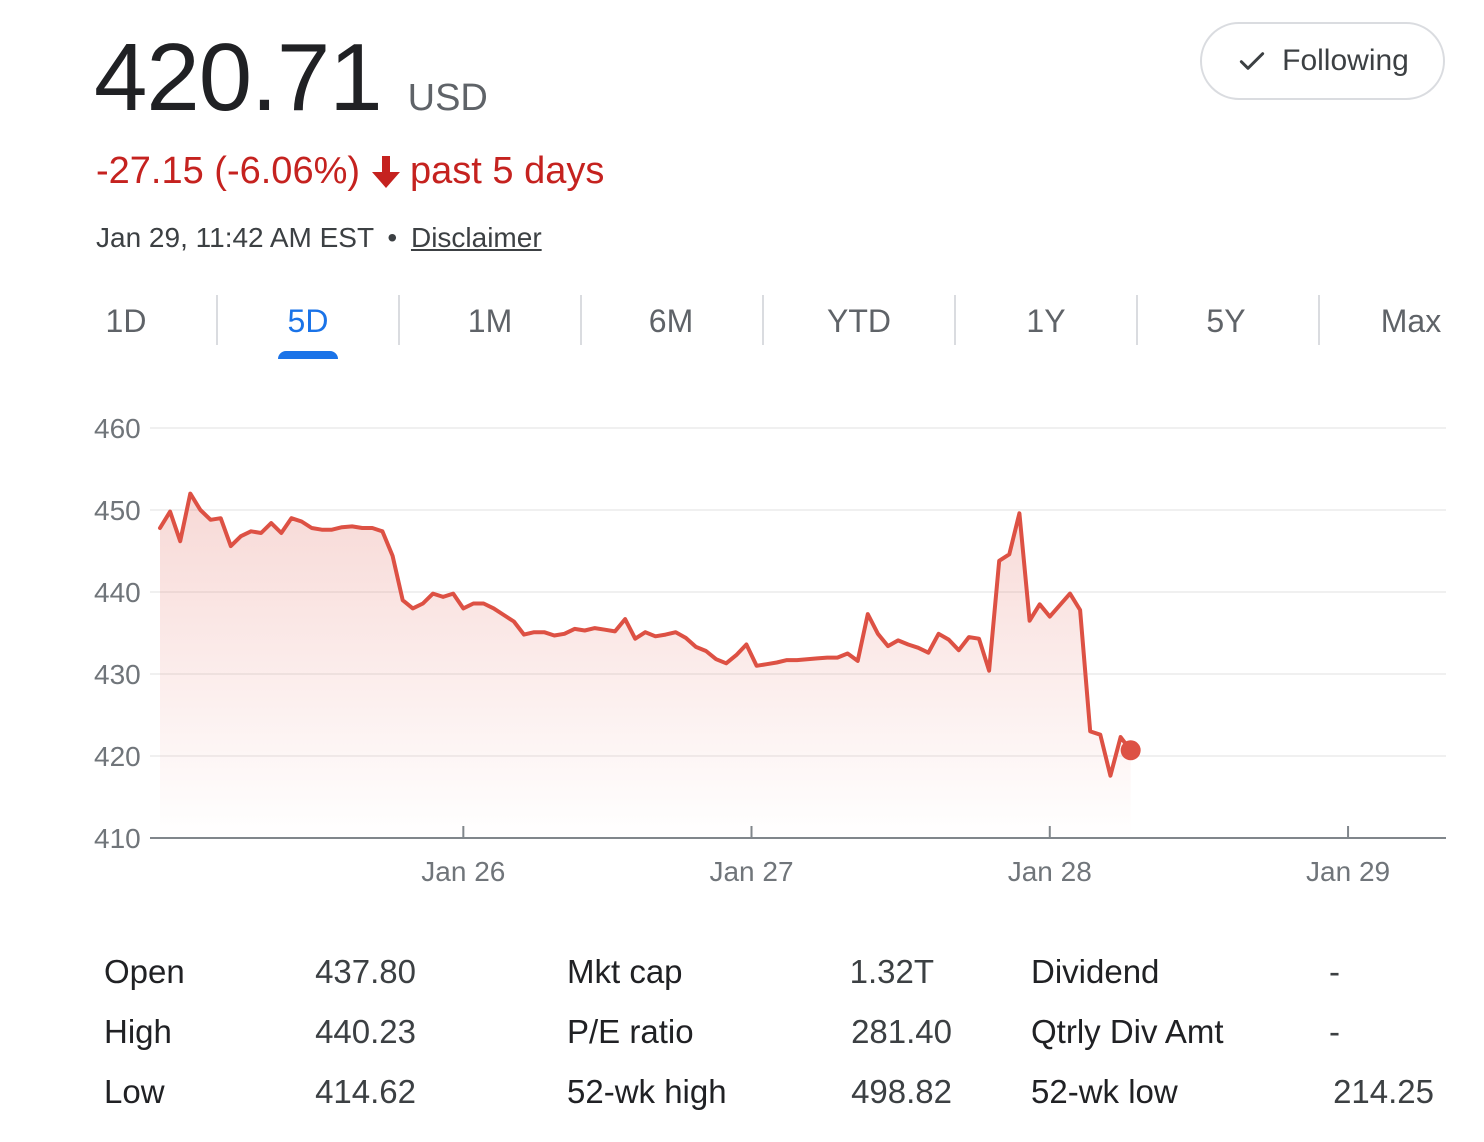 This screenshot has width=1484, height=1142. Describe the element at coordinates (1050, 871) in the screenshot. I see `x-tick-label: Jan 28` at that location.